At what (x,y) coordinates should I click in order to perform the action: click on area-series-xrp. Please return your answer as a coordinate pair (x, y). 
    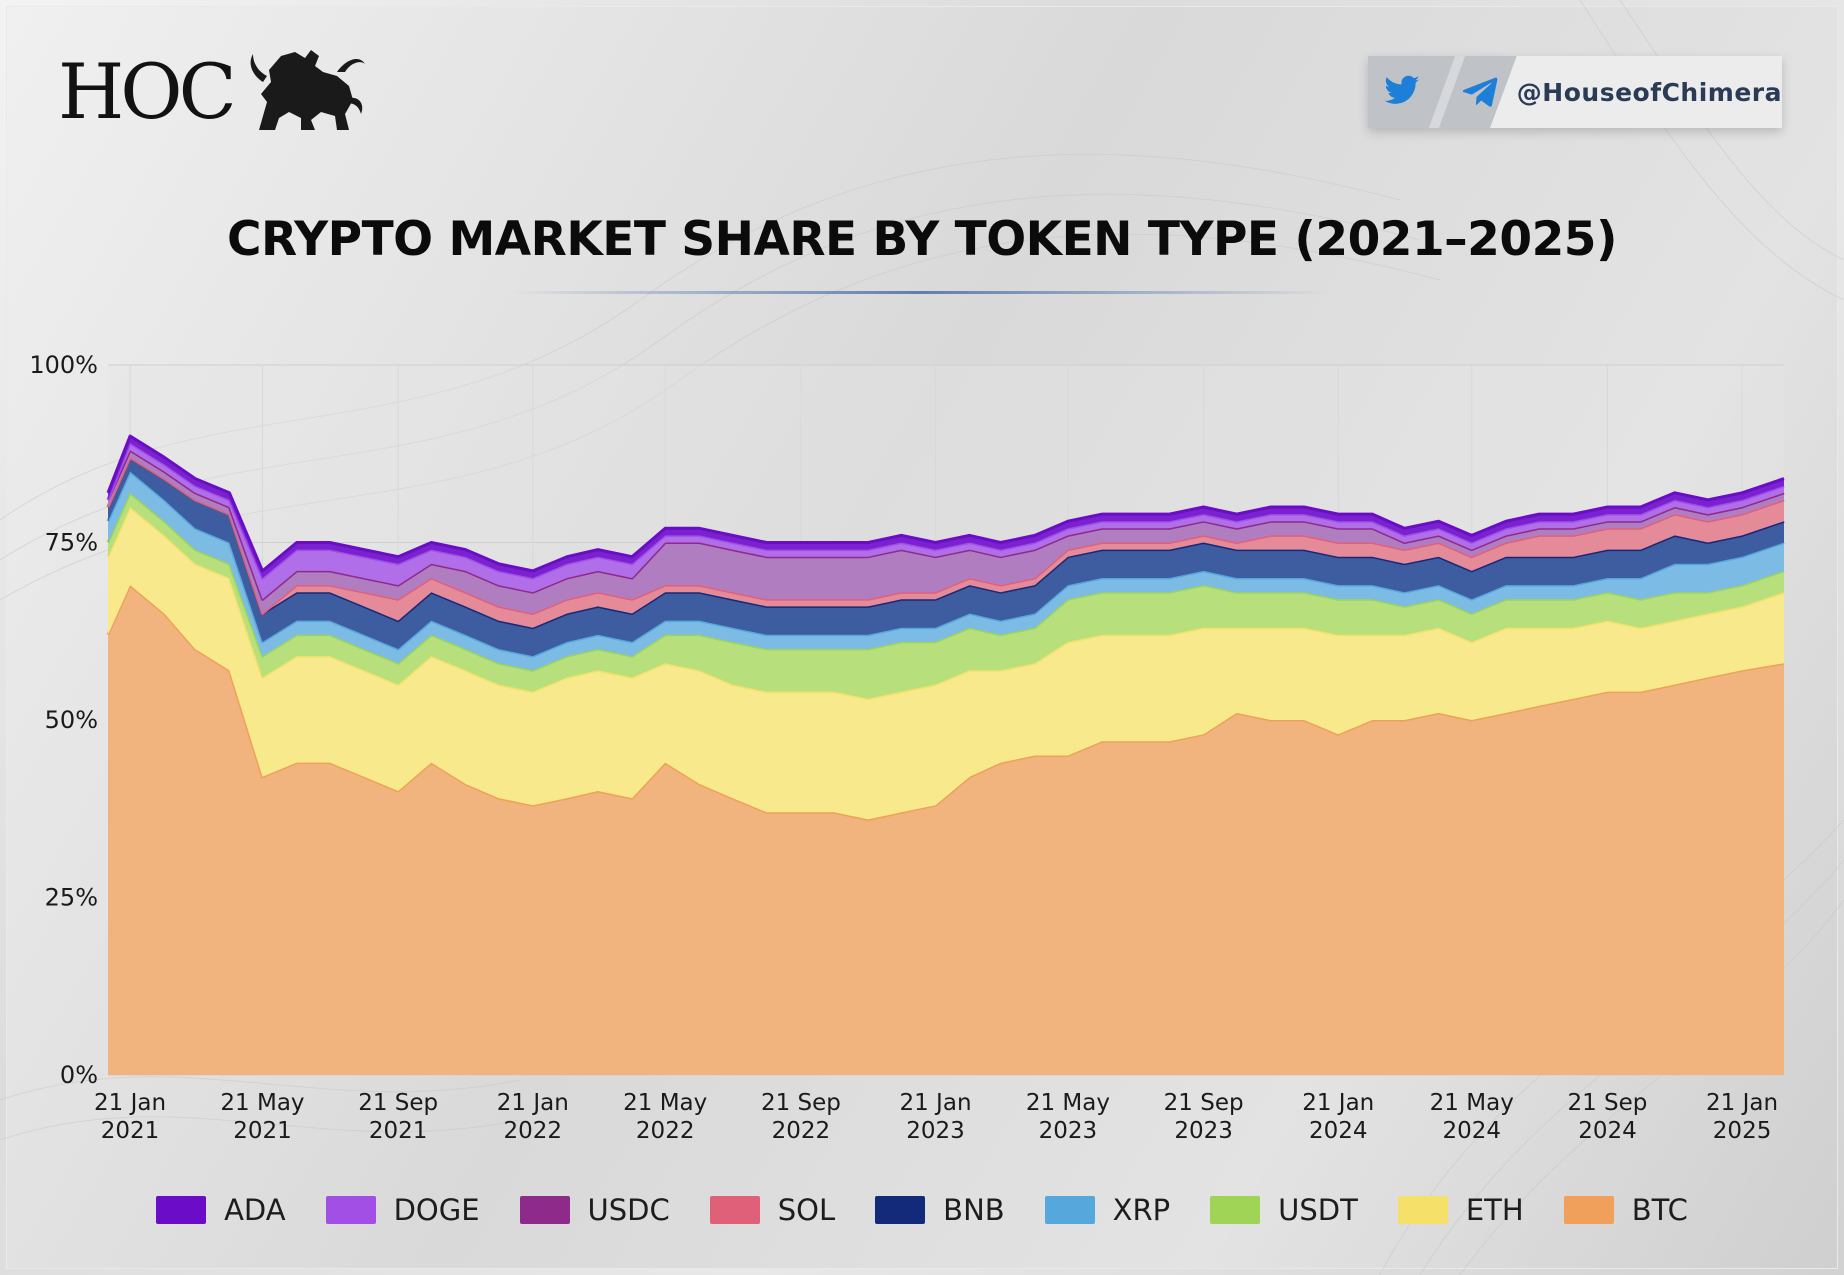
    Looking at the image, I should click on (946, 571).